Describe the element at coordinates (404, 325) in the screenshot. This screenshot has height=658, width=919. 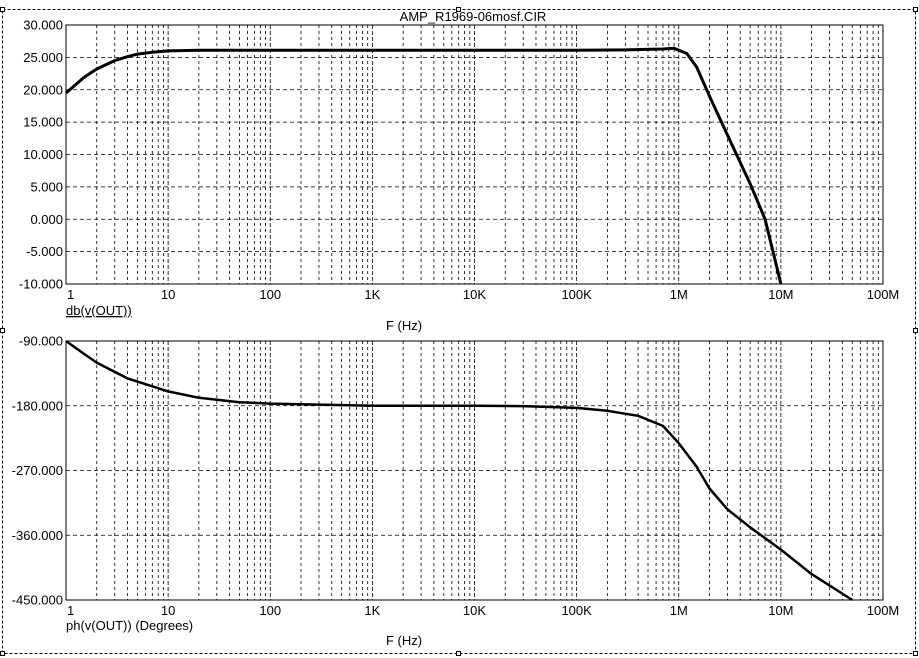
I see `magnitude-x-axis-label: F (Hz)` at that location.